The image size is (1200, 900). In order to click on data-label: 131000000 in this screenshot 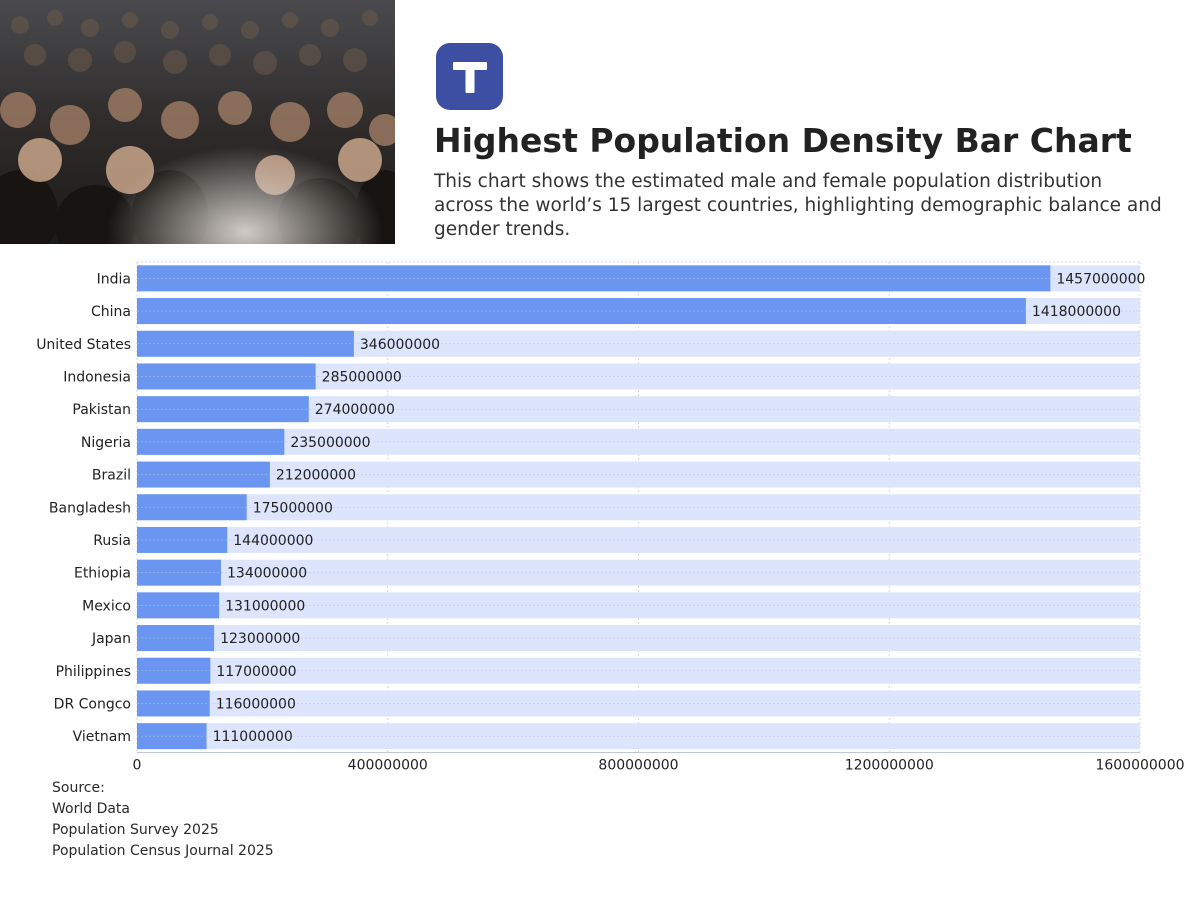, I will do `click(265, 606)`.